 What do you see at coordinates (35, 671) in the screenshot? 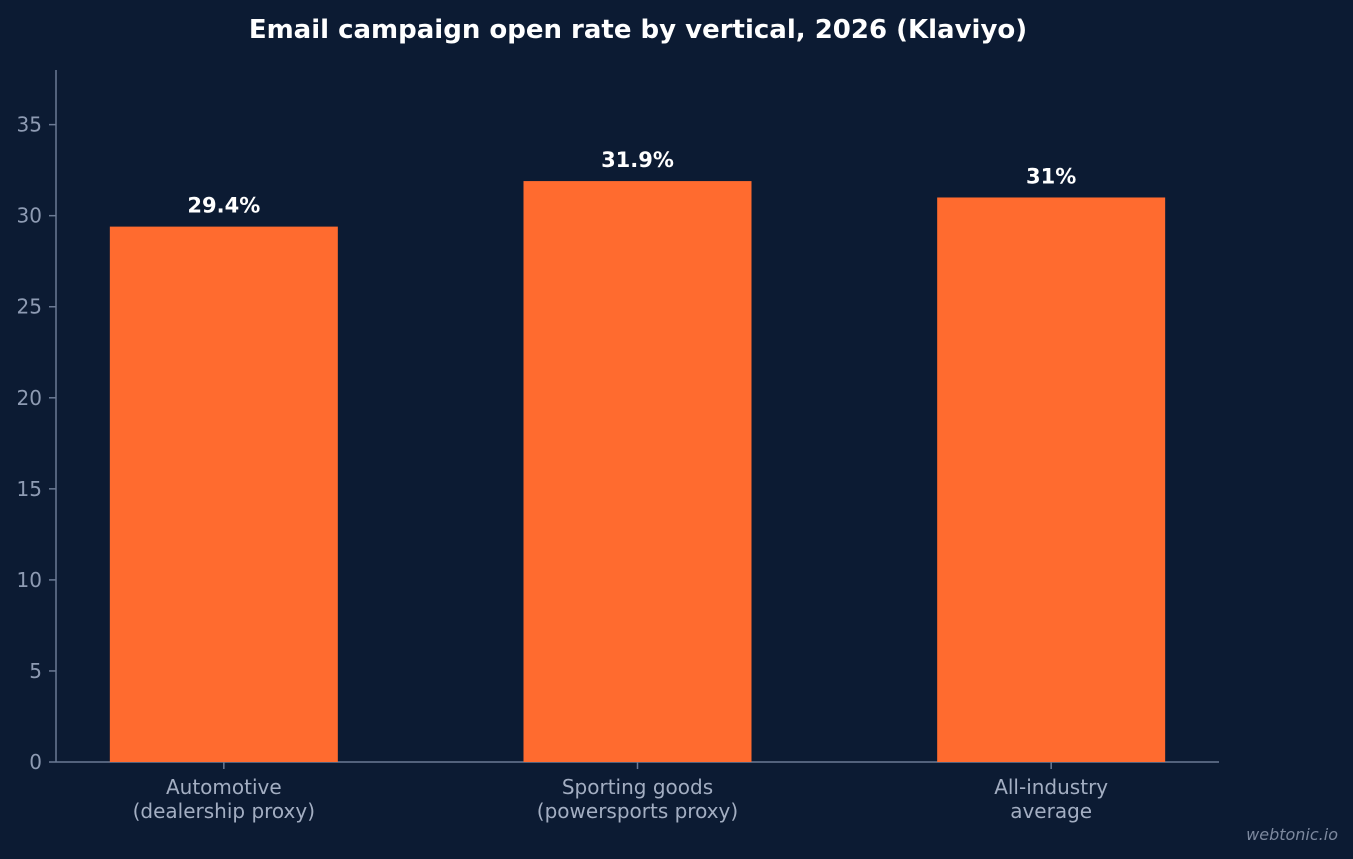
I see `y-tick-label: 5` at bounding box center [35, 671].